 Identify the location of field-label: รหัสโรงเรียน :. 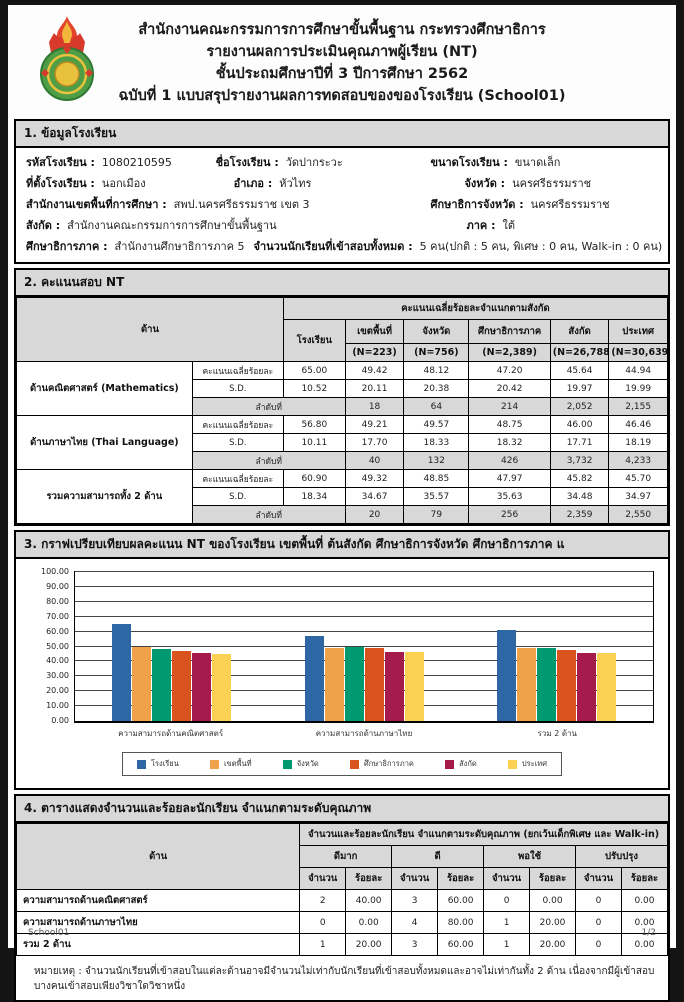
(60, 162).